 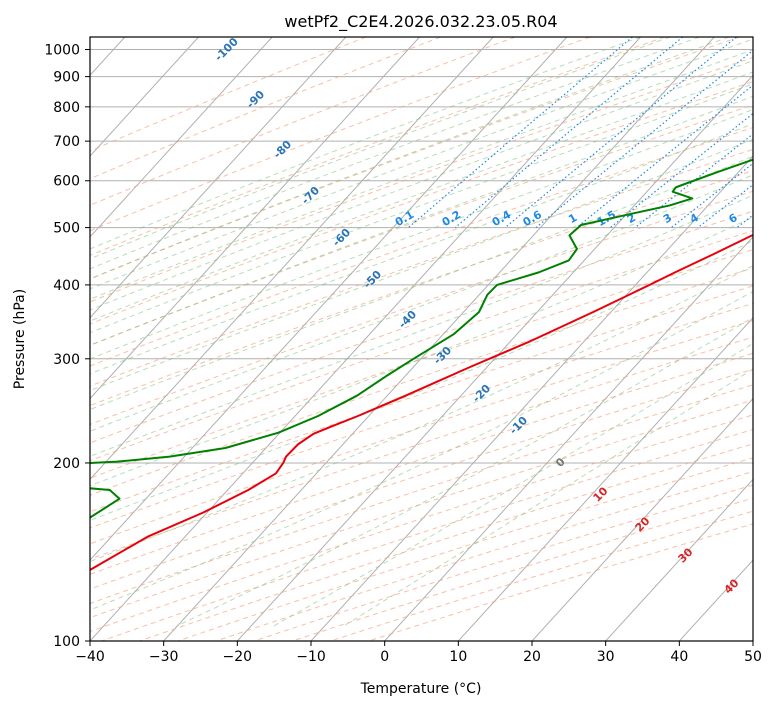 What do you see at coordinates (66, 286) in the screenshot?
I see `y-tick-label: 400` at bounding box center [66, 286].